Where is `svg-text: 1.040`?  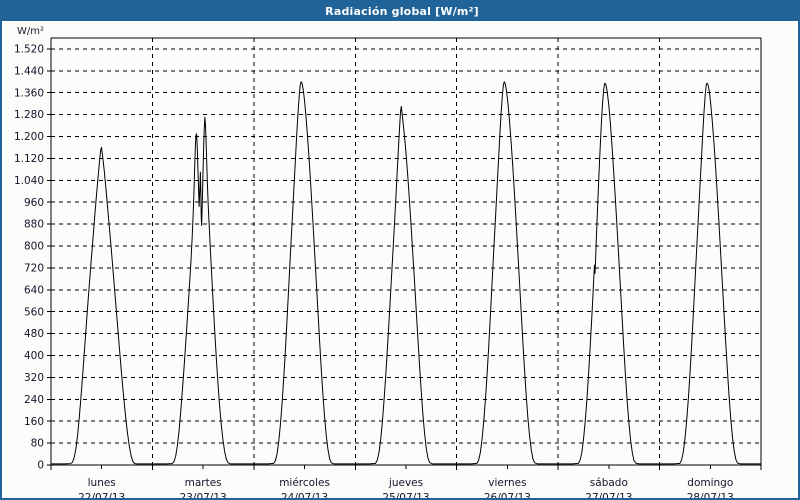 svg-text: 1.040 is located at coordinates (29, 181).